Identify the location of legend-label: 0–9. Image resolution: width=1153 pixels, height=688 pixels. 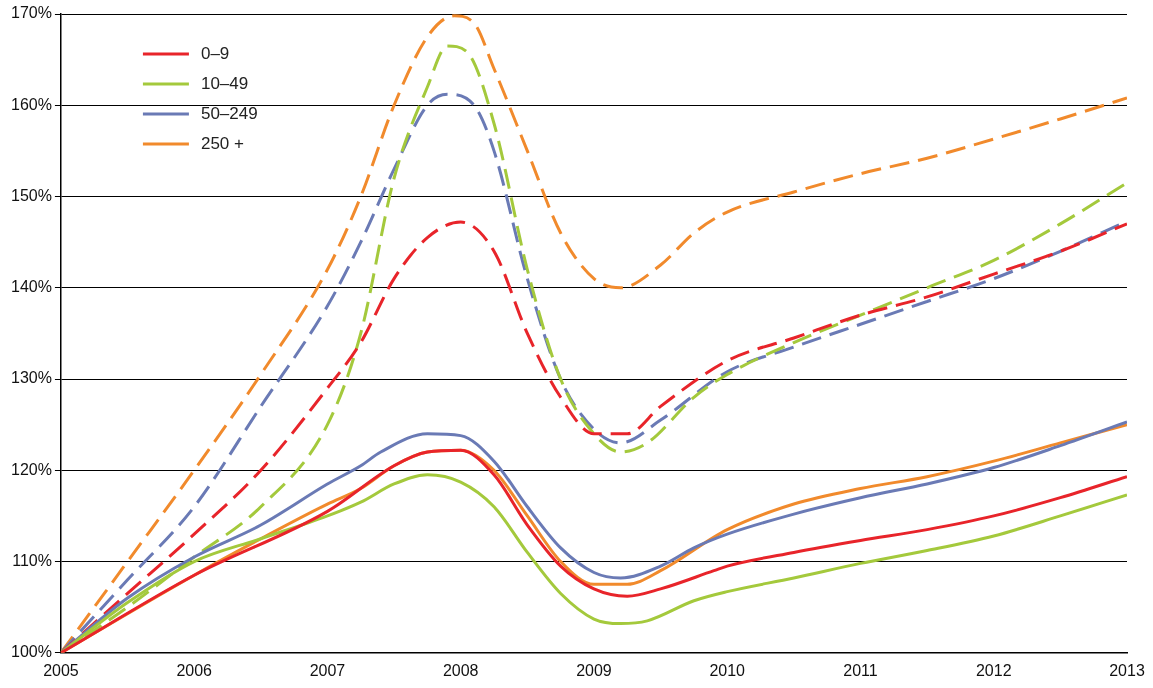
(215, 53).